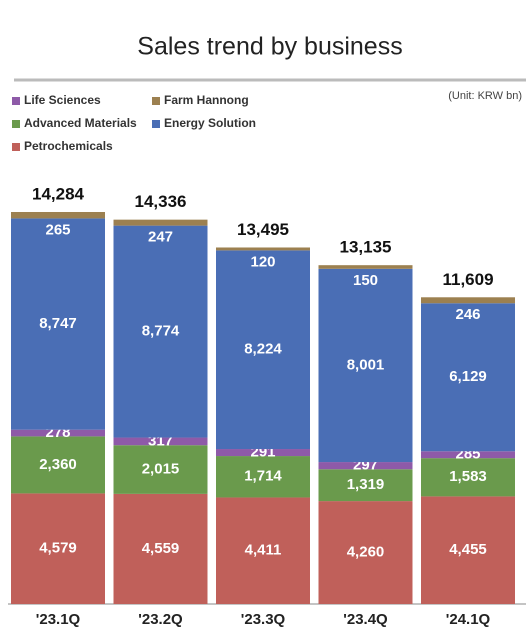 Image resolution: width=526 pixels, height=637 pixels. Describe the element at coordinates (57, 229) in the screenshot. I see `value-label: 265` at that location.